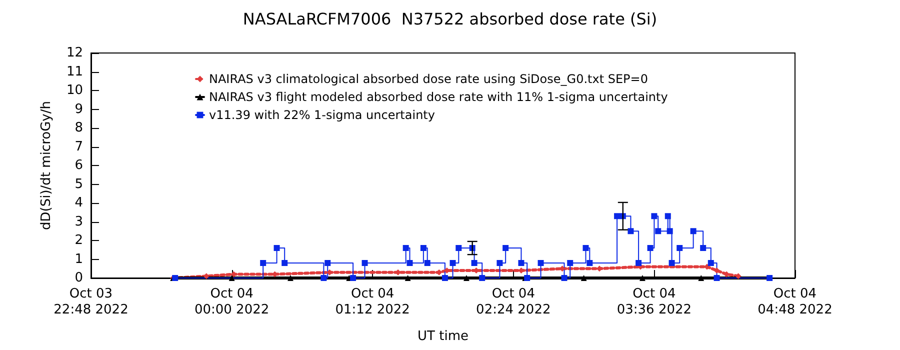 The height and width of the screenshot is (350, 900). I want to click on x-tick-label: Oct 04 03:36 2022, so click(654, 302).